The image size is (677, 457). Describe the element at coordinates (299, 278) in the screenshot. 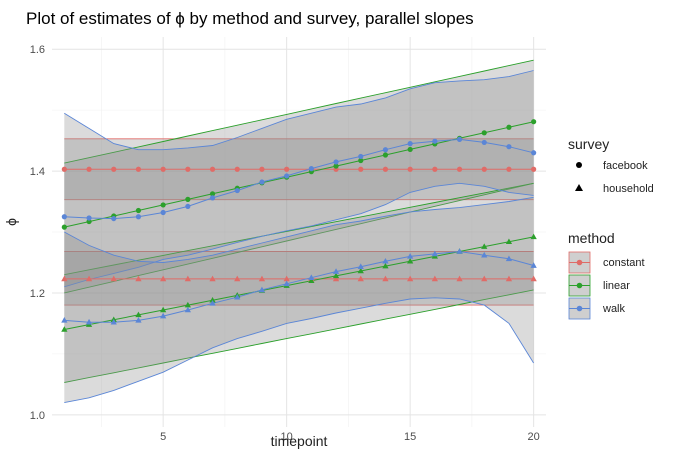

I see `ribbon-constant-household` at that location.